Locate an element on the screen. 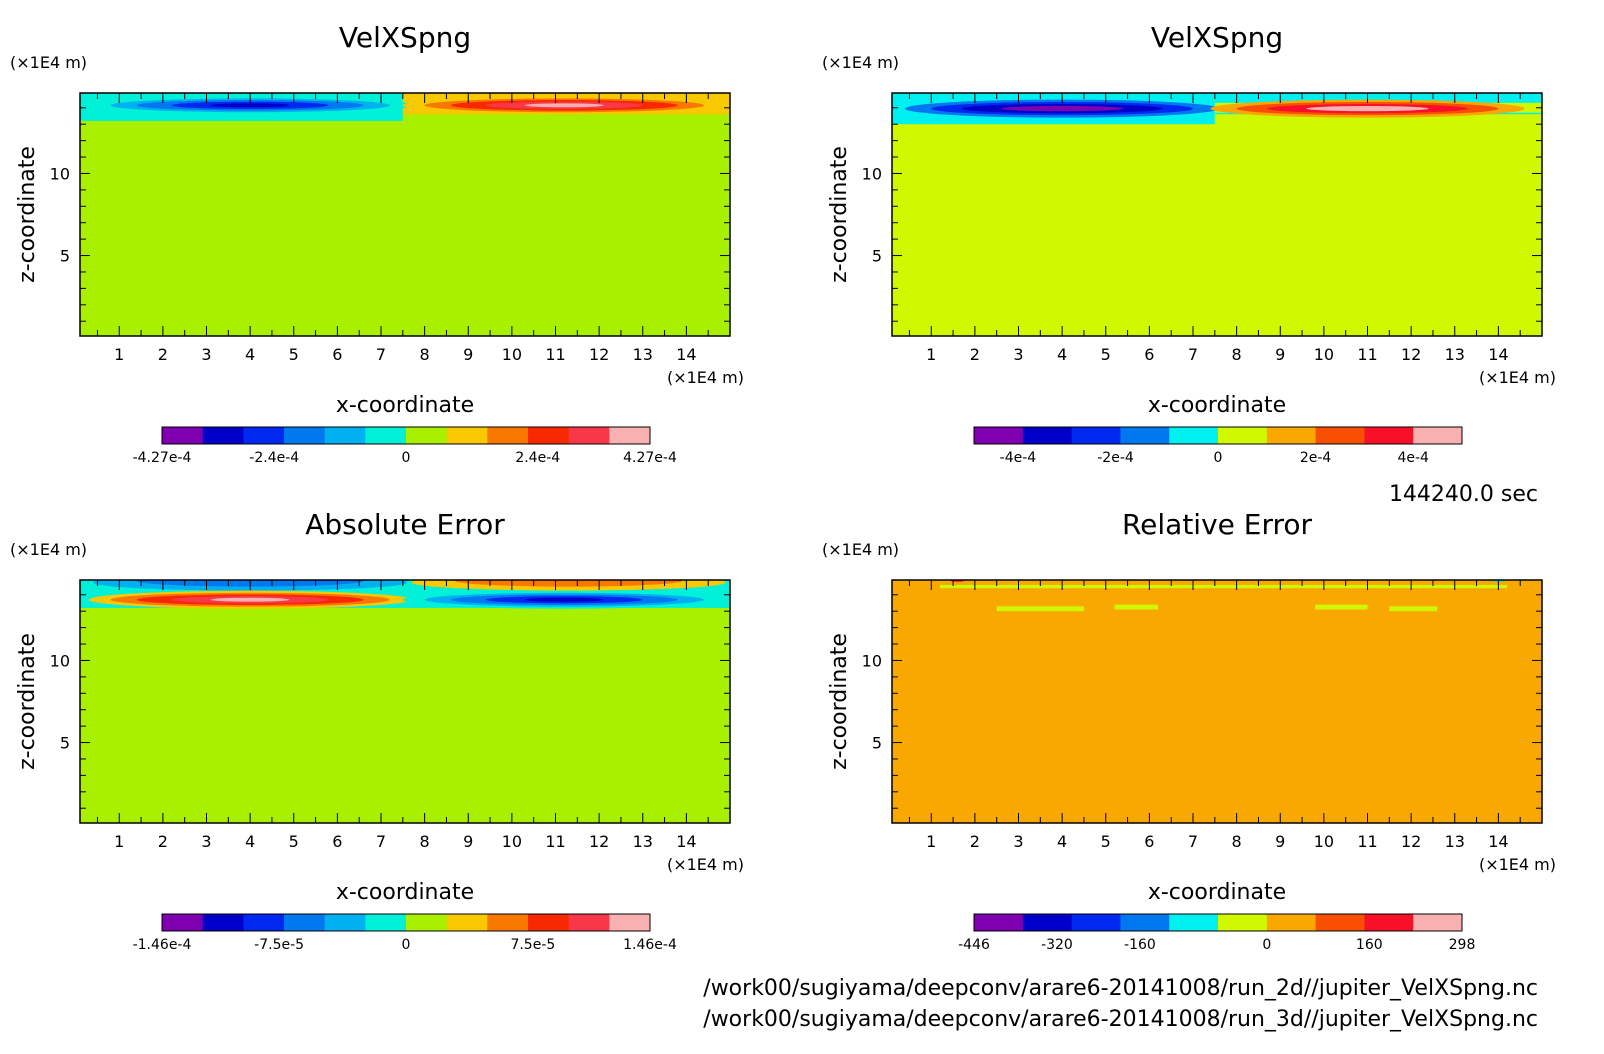  x-tick-label: 2 is located at coordinates (975, 354).